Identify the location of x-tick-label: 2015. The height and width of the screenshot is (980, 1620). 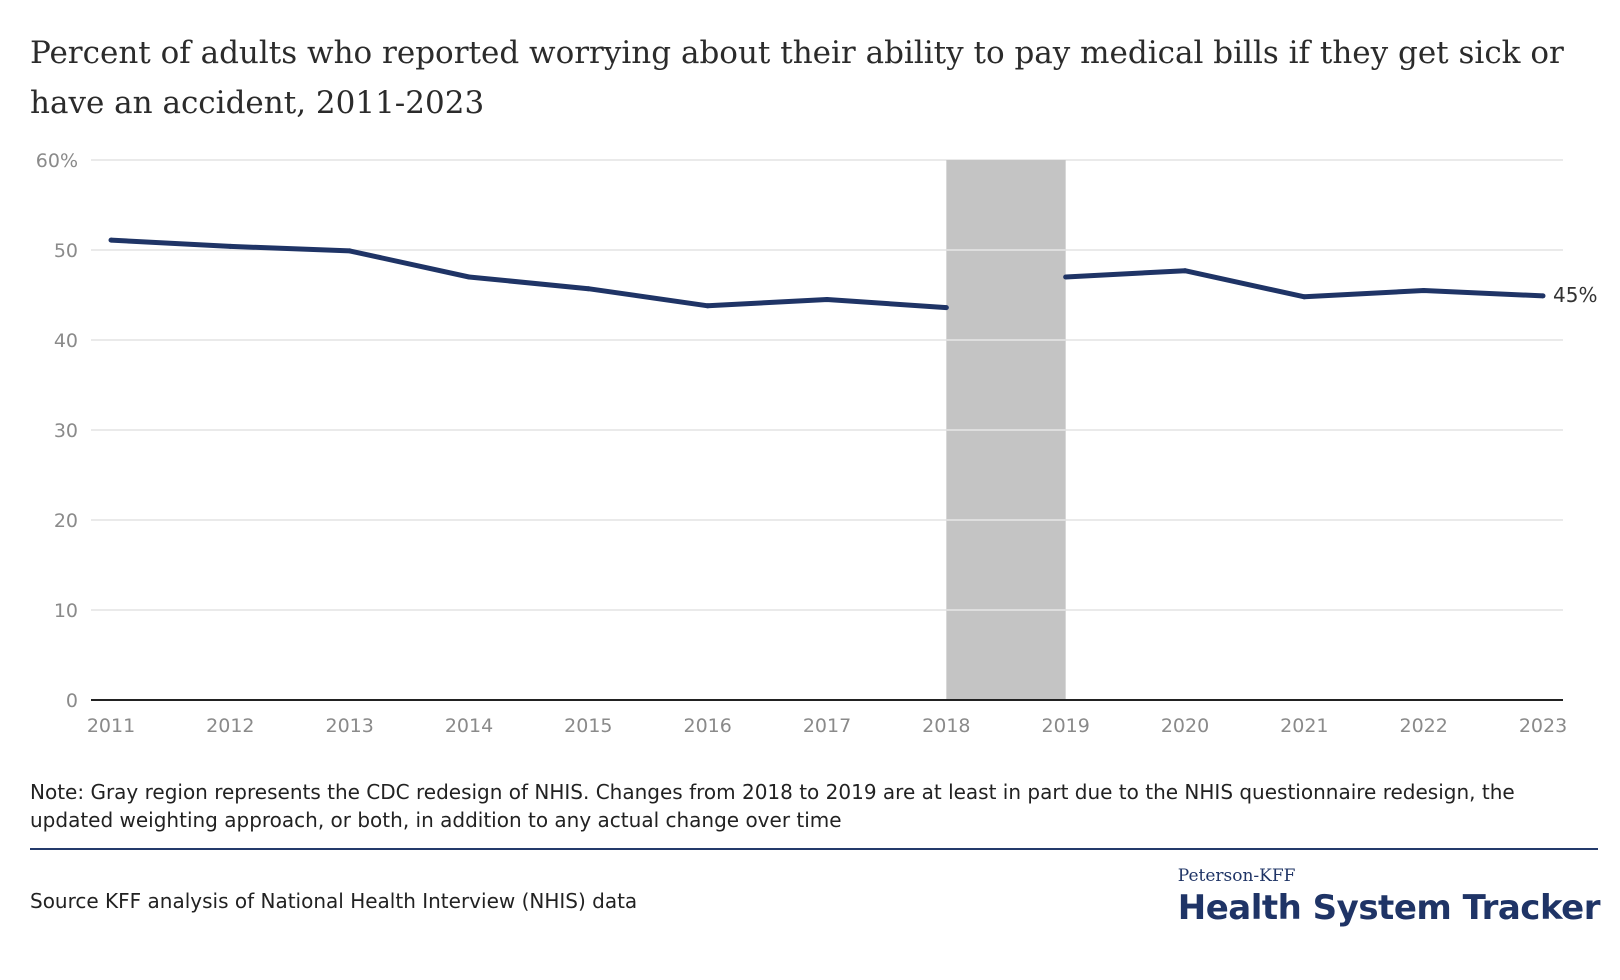
(588, 726).